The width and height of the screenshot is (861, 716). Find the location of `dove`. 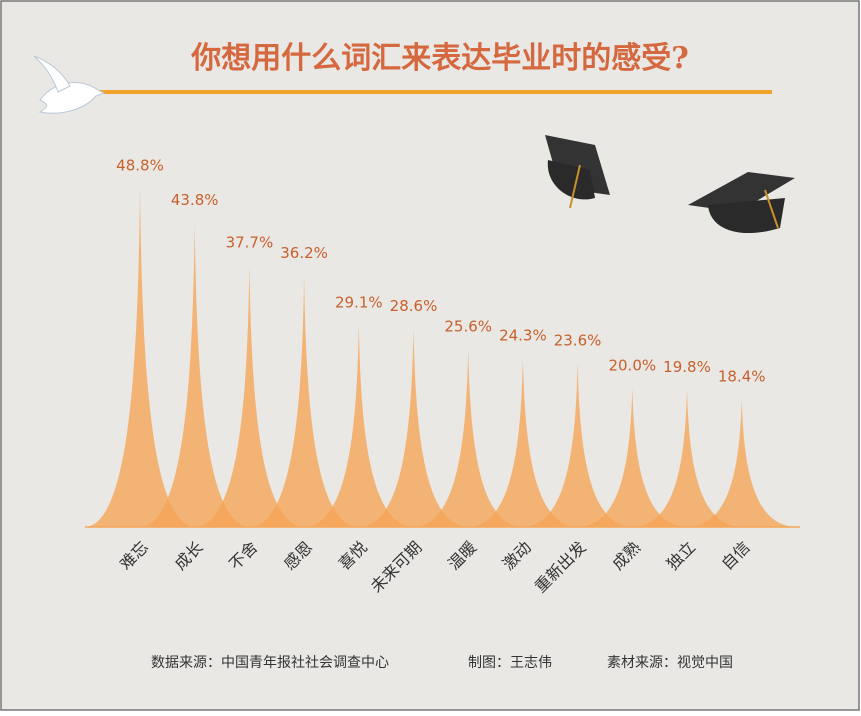

dove is located at coordinates (69, 84).